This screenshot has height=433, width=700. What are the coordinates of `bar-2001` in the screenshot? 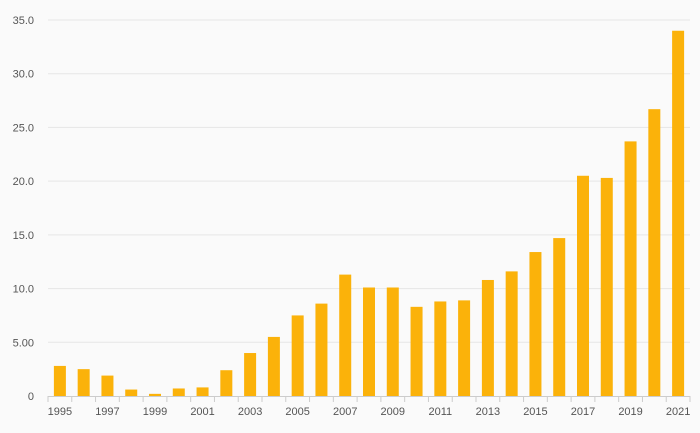 It's located at (202, 391).